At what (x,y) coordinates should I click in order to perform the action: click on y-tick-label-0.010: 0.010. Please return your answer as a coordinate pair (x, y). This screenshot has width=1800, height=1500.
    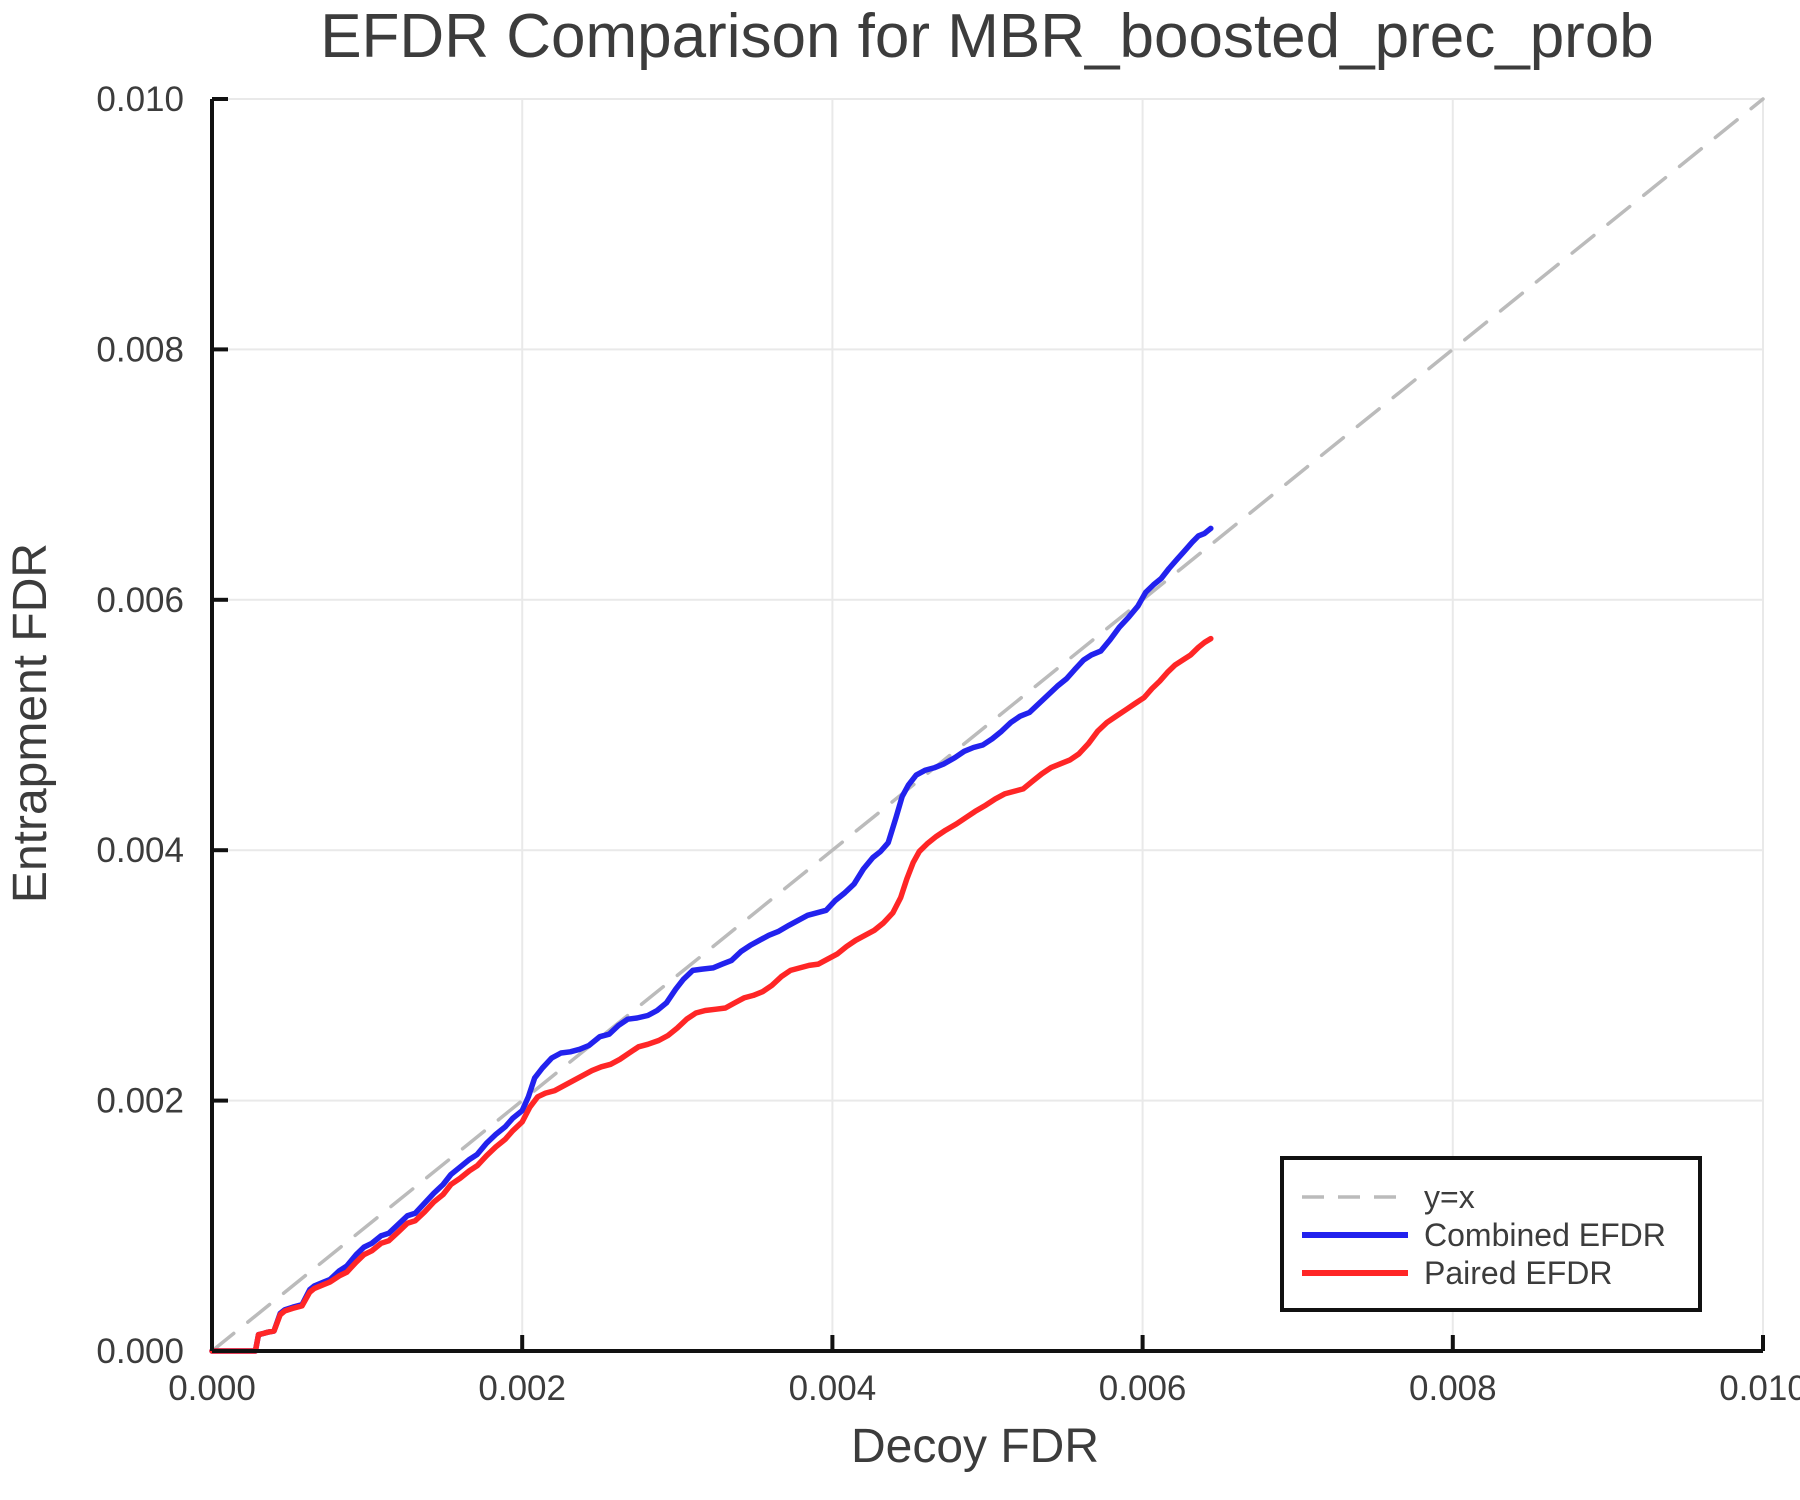
    Looking at the image, I should click on (140, 99).